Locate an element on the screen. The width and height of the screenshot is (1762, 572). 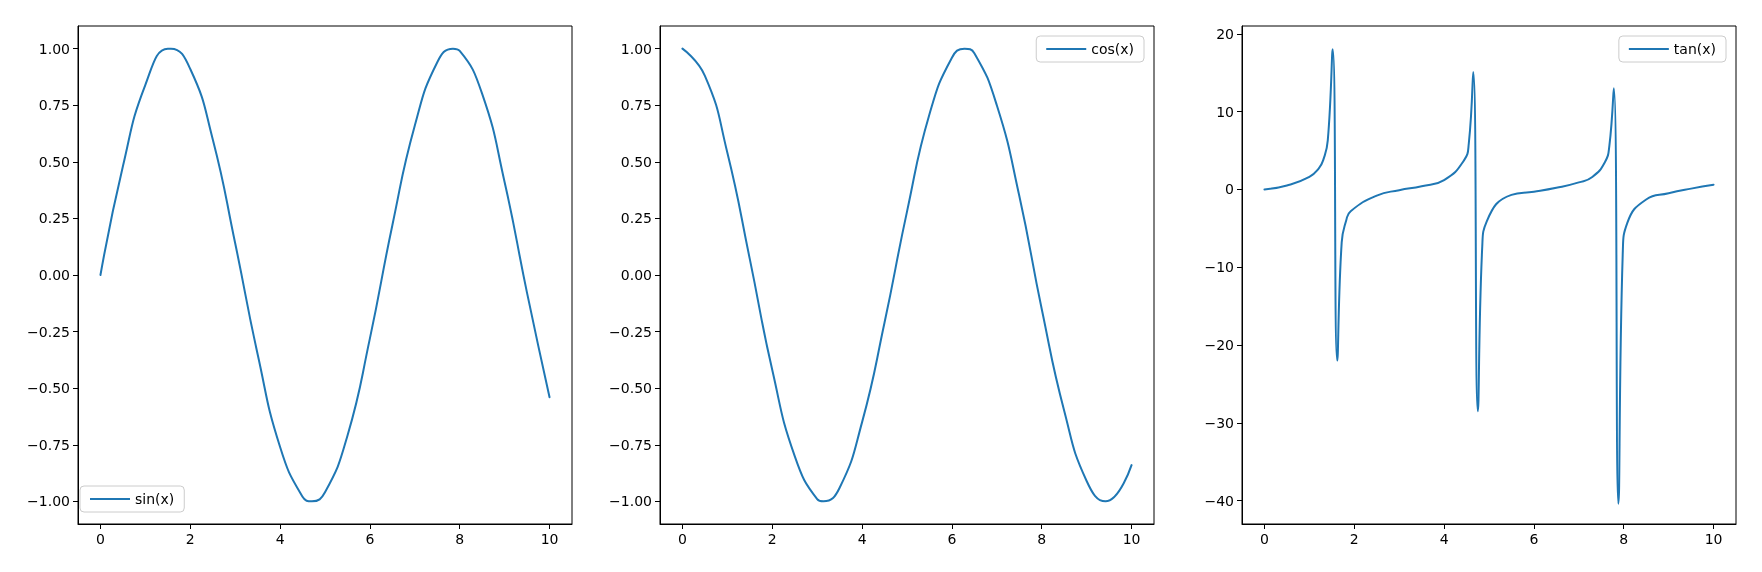
legend-label: cos(x) is located at coordinates (1112, 49).